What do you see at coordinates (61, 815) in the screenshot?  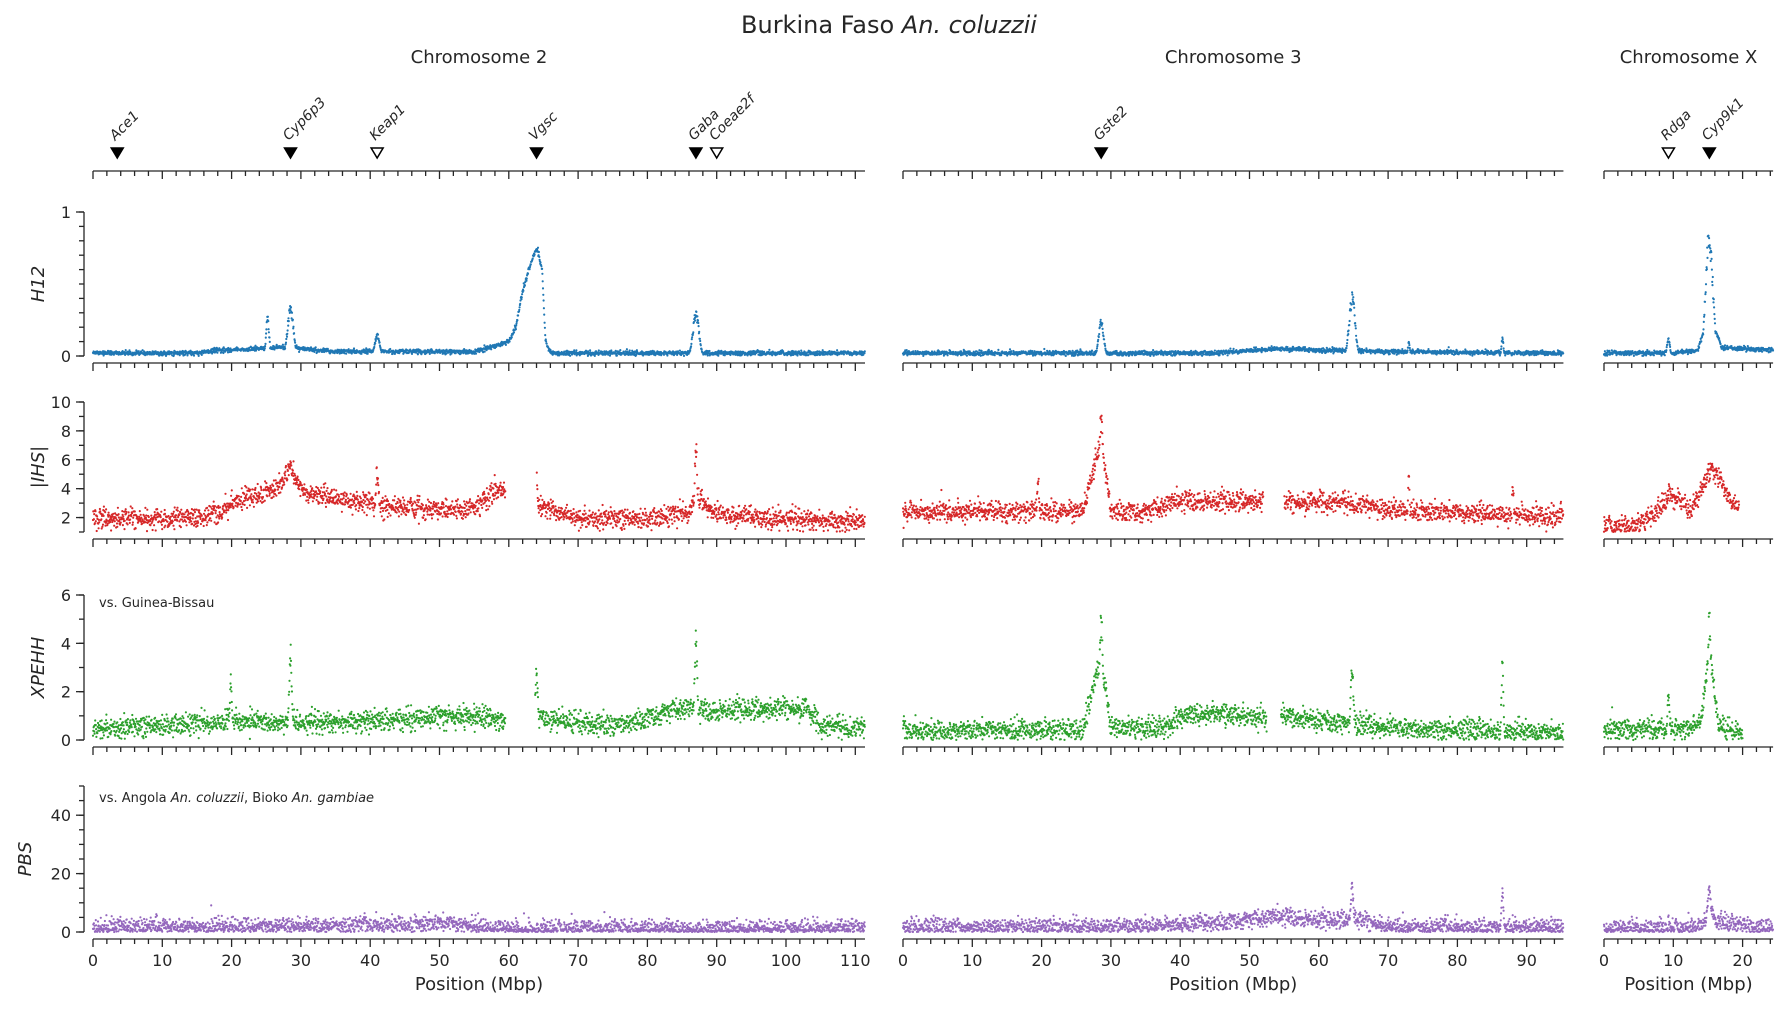 I see `y-tick-label: 40` at bounding box center [61, 815].